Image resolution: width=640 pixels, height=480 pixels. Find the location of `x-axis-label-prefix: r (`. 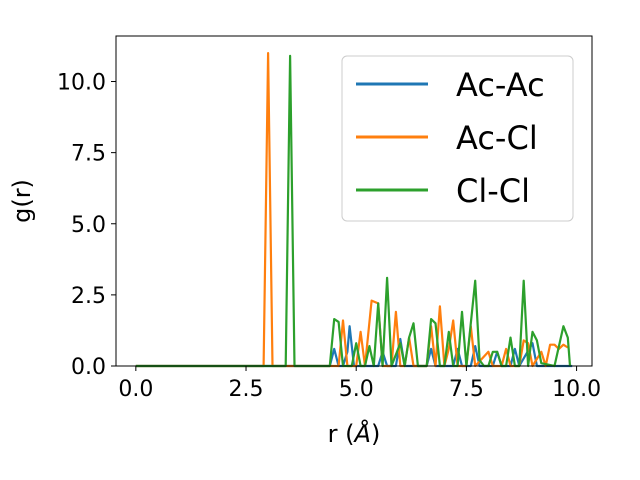

x-axis-label-prefix: r ( is located at coordinates (341, 434).